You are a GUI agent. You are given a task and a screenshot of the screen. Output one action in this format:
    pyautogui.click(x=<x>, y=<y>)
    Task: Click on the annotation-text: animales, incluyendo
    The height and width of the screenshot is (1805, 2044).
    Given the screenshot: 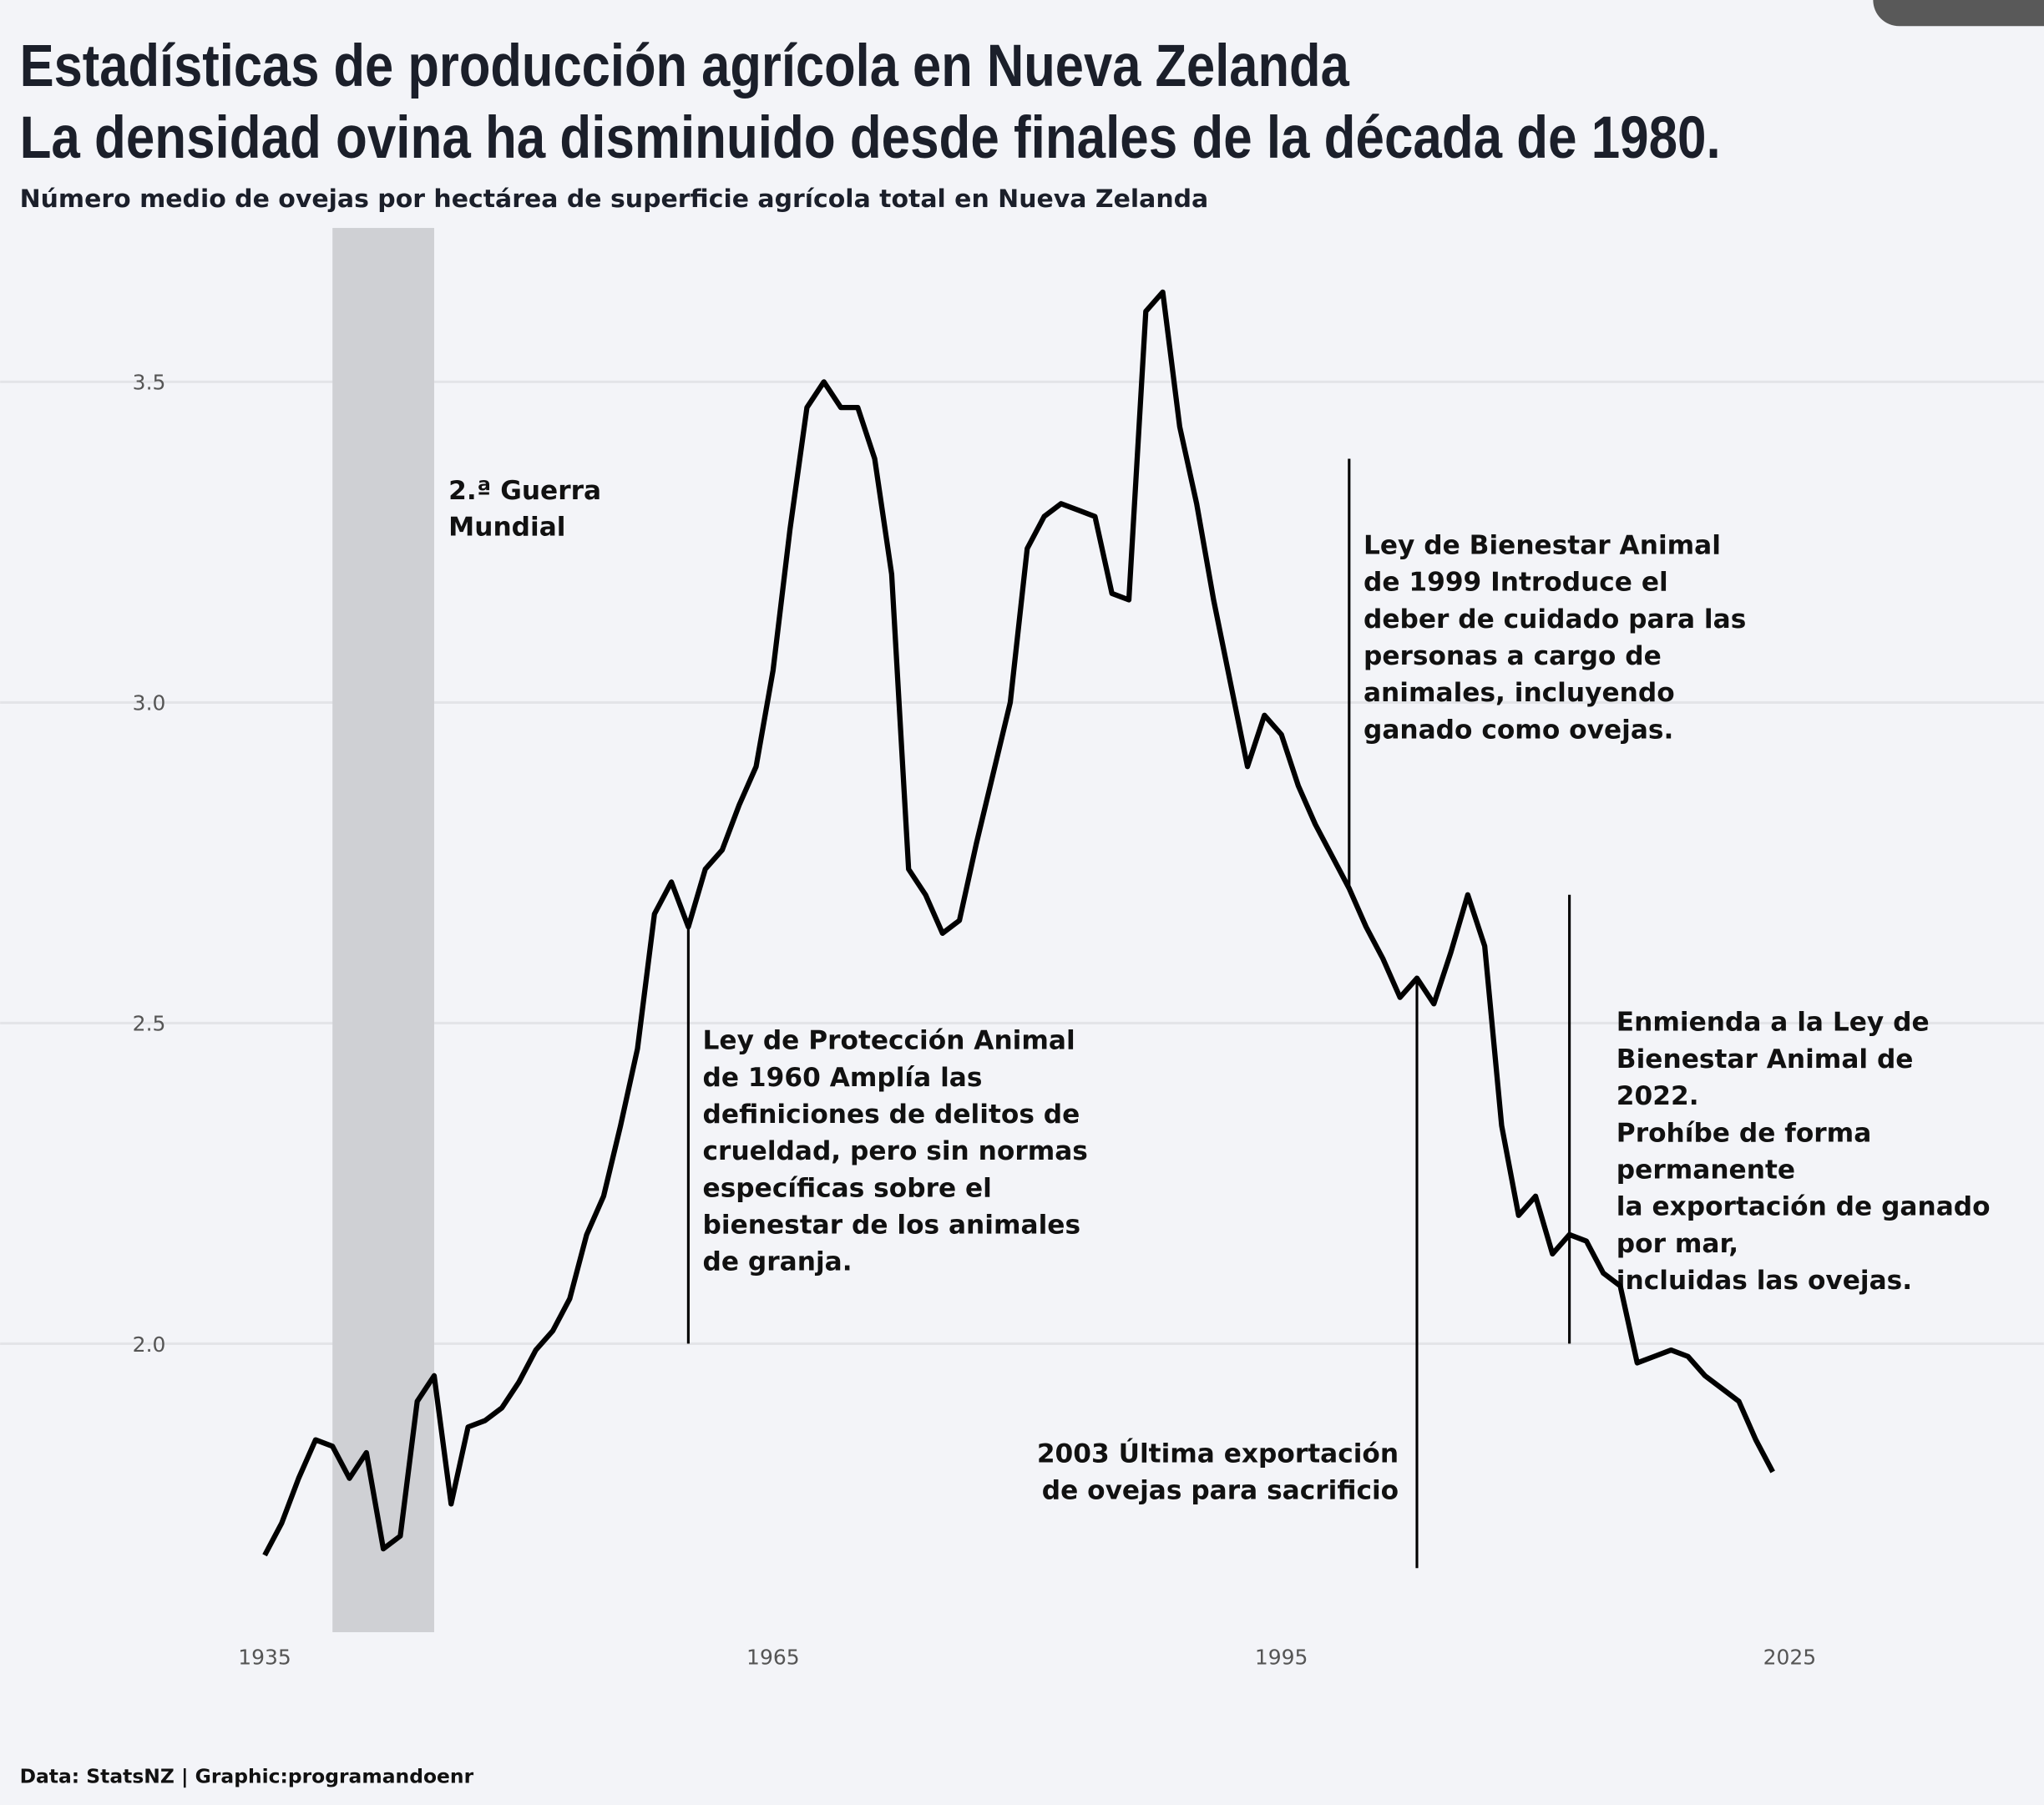 What is the action you would take?
    pyautogui.click(x=1519, y=693)
    